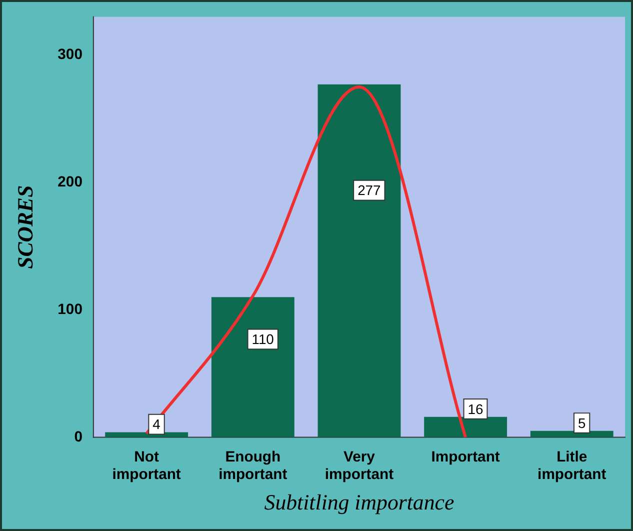 The width and height of the screenshot is (633, 531). I want to click on x-tick-label: Enough important, so click(253, 466).